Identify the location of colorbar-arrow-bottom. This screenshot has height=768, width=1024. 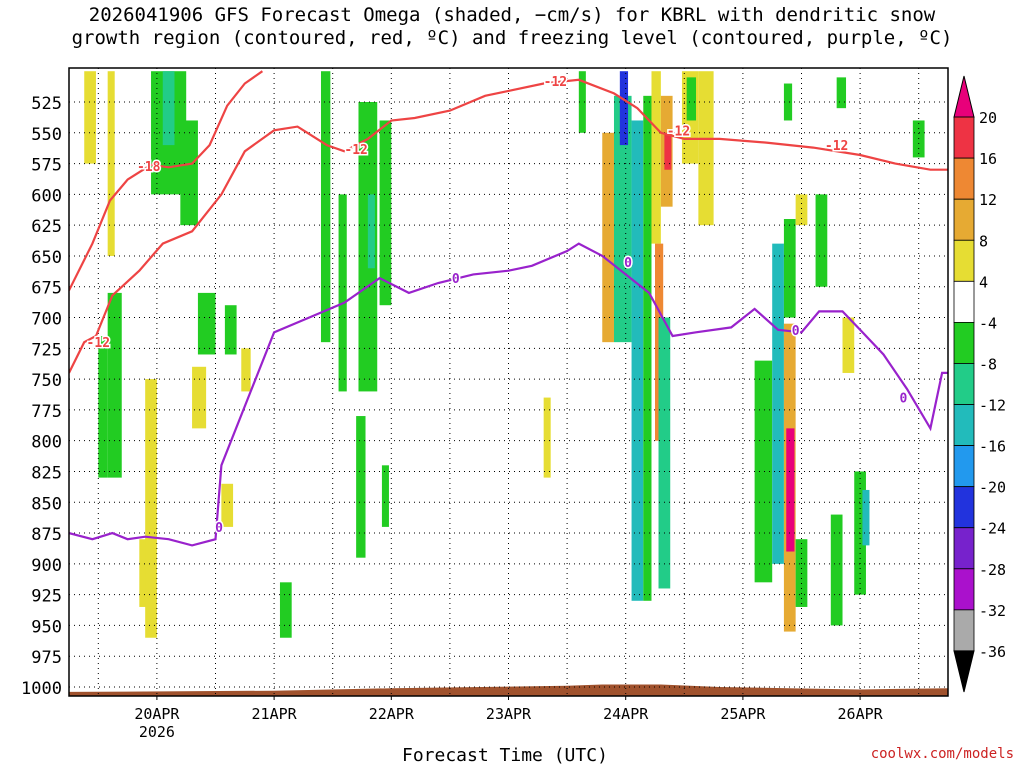
(964, 671).